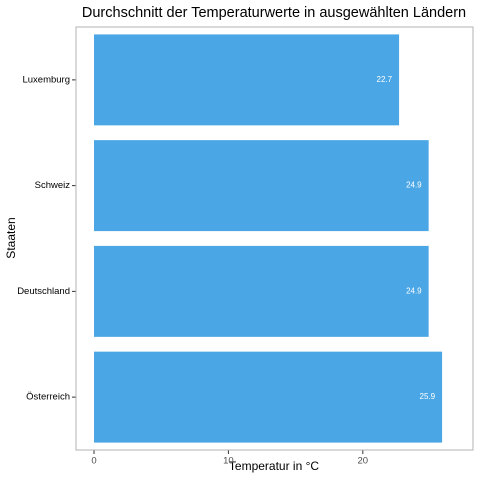 This screenshot has height=480, width=480. What do you see at coordinates (46, 79) in the screenshot?
I see `y-tick-label: Luxemburg` at bounding box center [46, 79].